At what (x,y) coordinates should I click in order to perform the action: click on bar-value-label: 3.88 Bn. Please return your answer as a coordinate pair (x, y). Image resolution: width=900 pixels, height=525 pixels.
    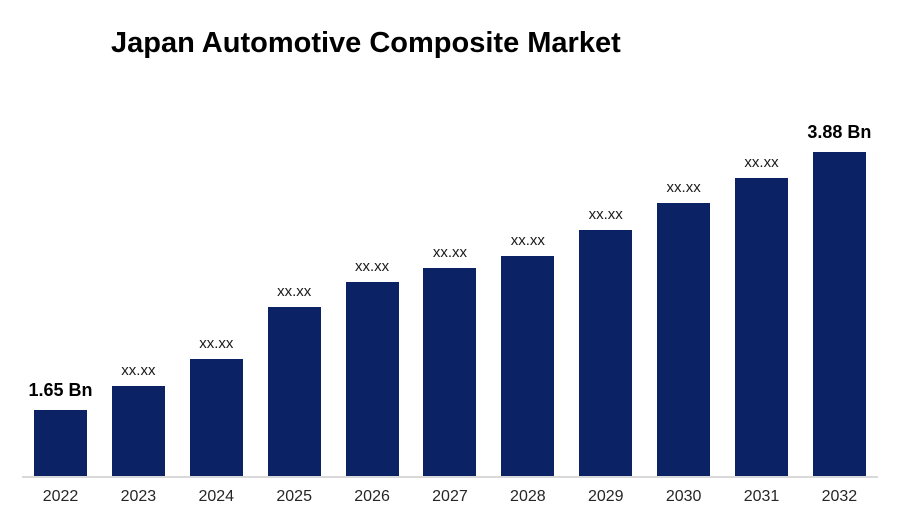
    Looking at the image, I should click on (839, 132).